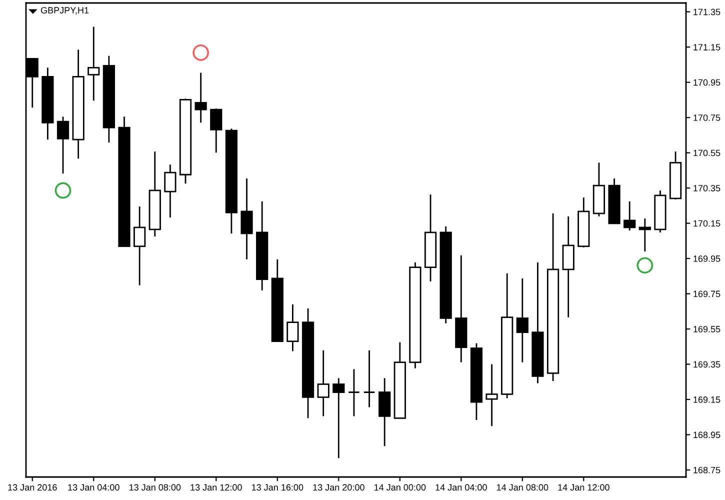 The width and height of the screenshot is (725, 500). What do you see at coordinates (522, 487) in the screenshot?
I see `x-tick-label: 14 Jan 08:00` at bounding box center [522, 487].